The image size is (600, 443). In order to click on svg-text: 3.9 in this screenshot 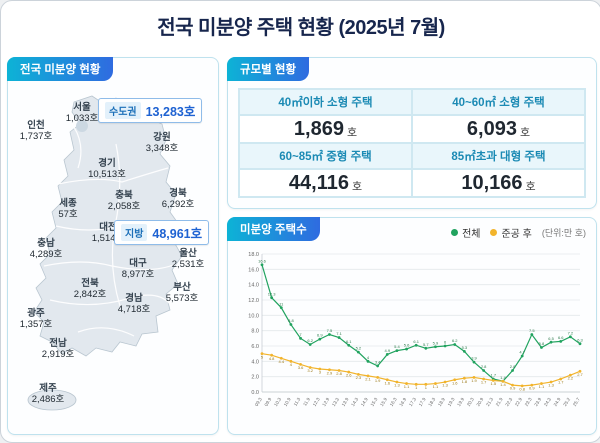, I will do `click(474, 358)`.